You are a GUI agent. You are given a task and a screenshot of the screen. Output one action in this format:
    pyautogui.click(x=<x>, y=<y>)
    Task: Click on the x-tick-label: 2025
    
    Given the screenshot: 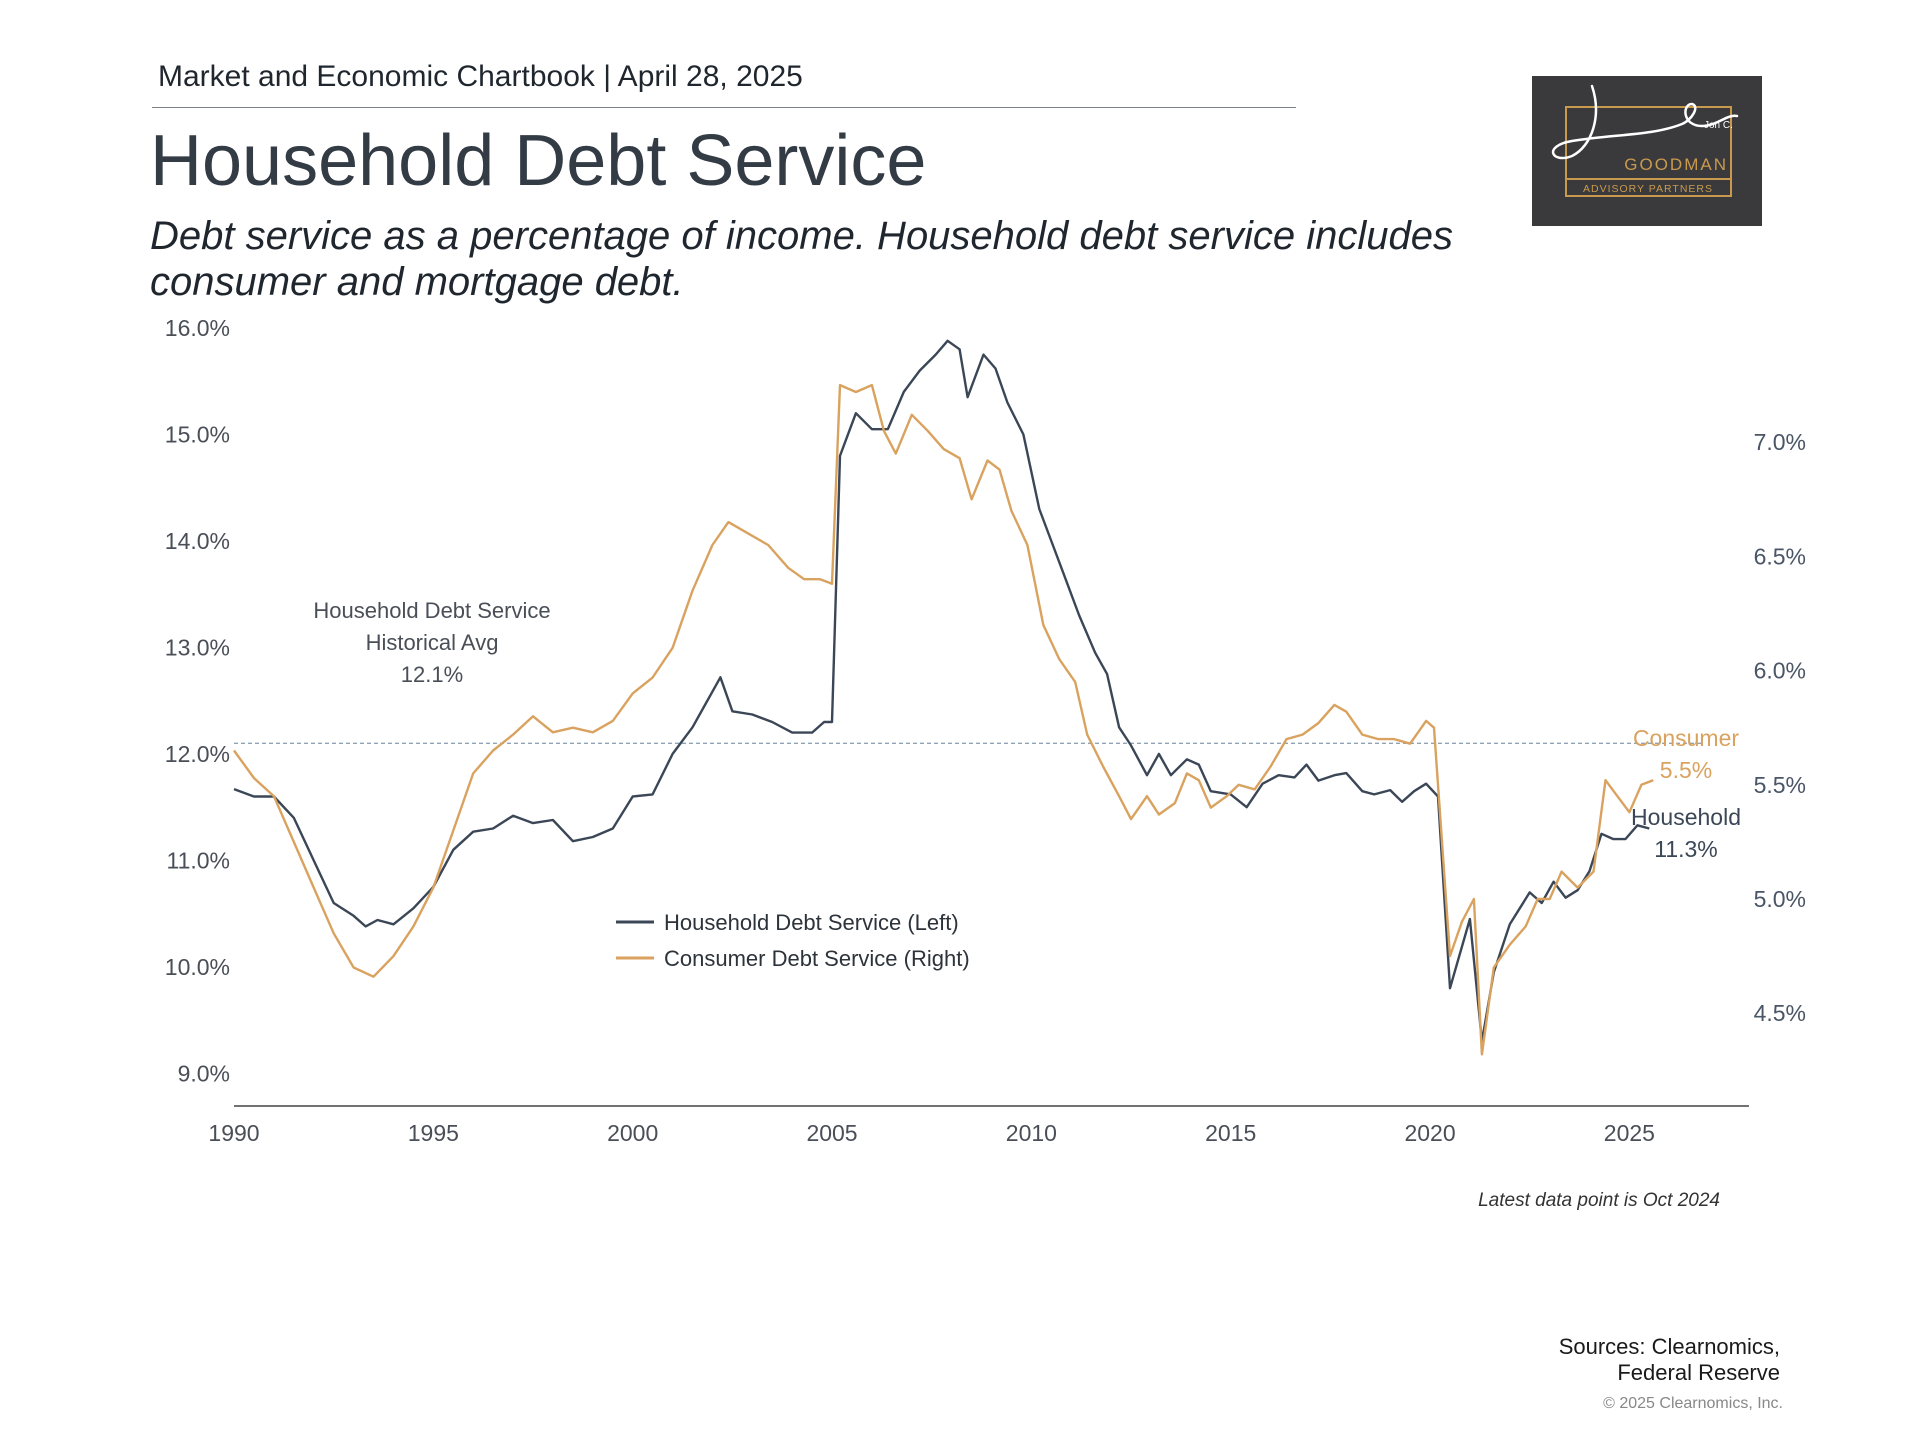 What is the action you would take?
    pyautogui.click(x=1629, y=1133)
    